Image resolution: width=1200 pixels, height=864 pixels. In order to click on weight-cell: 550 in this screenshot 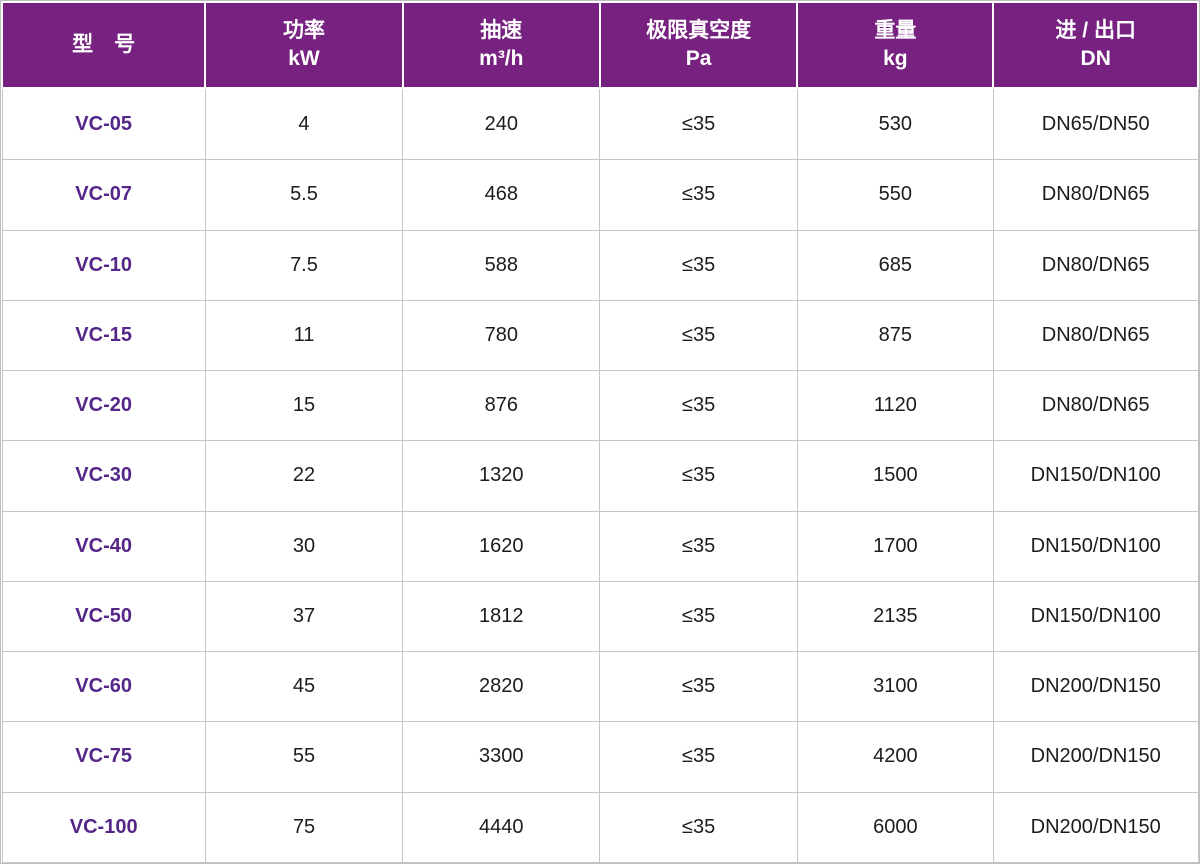, I will do `click(895, 195)`.